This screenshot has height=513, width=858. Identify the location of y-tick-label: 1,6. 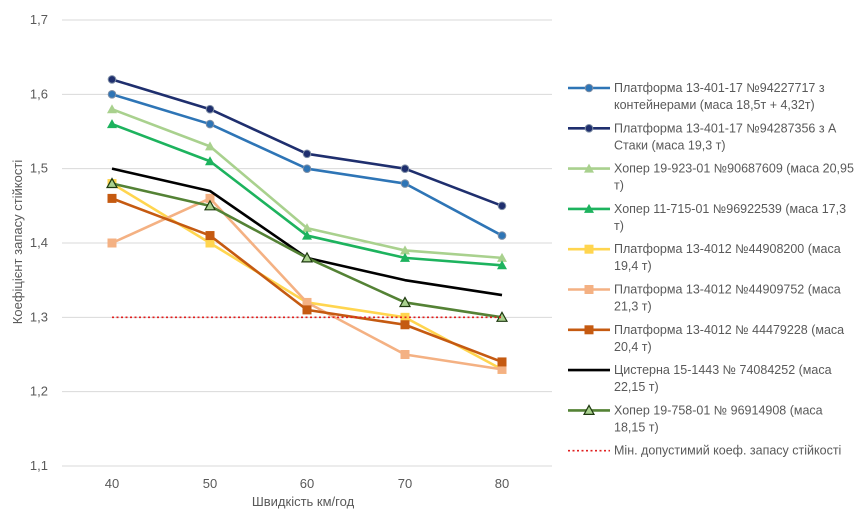
(39, 93).